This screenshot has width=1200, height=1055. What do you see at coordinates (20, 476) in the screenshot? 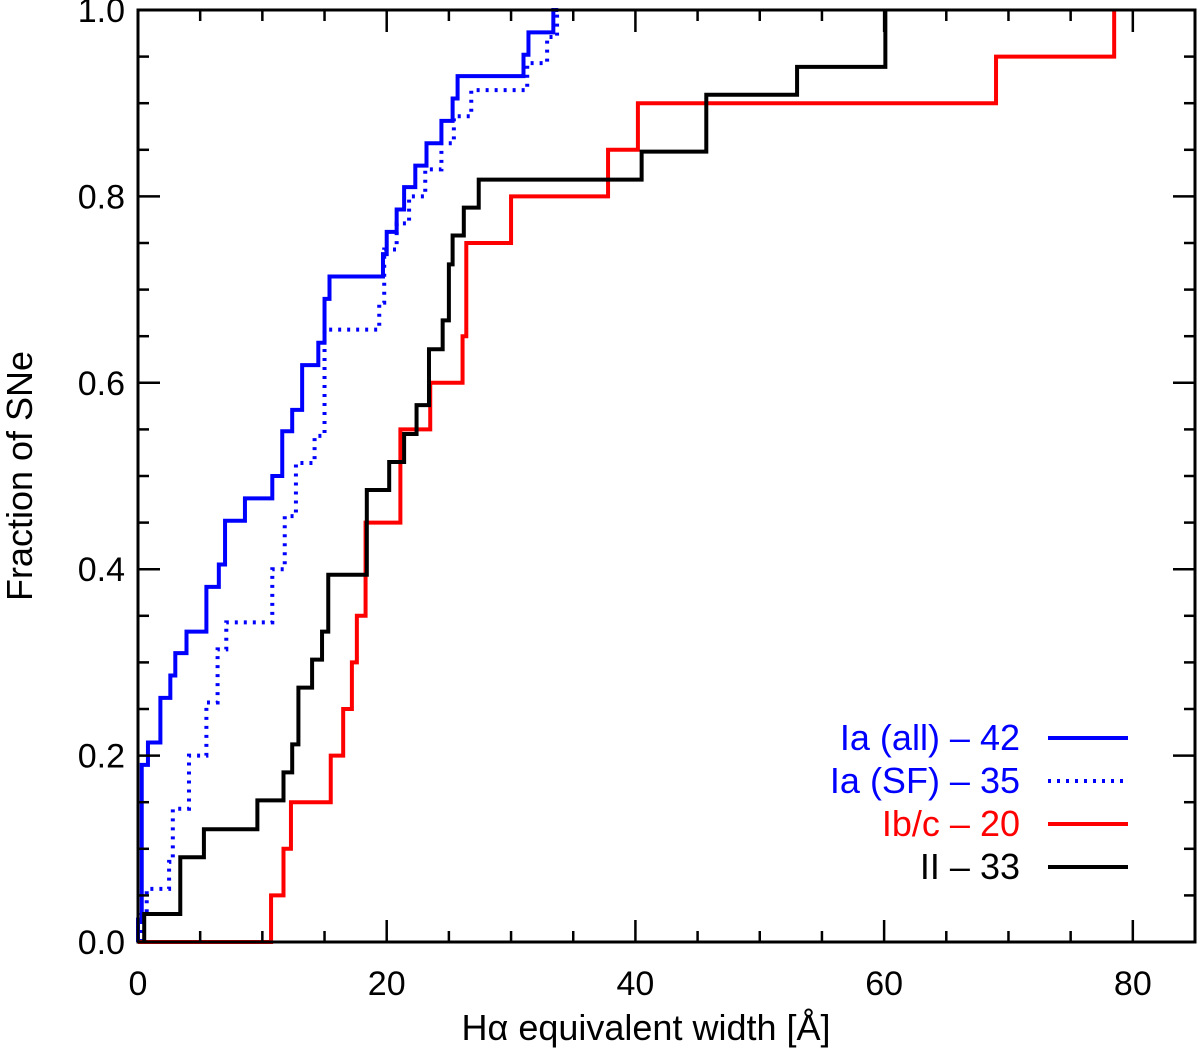
I see `y-axis-title: Fraction of SNe` at bounding box center [20, 476].